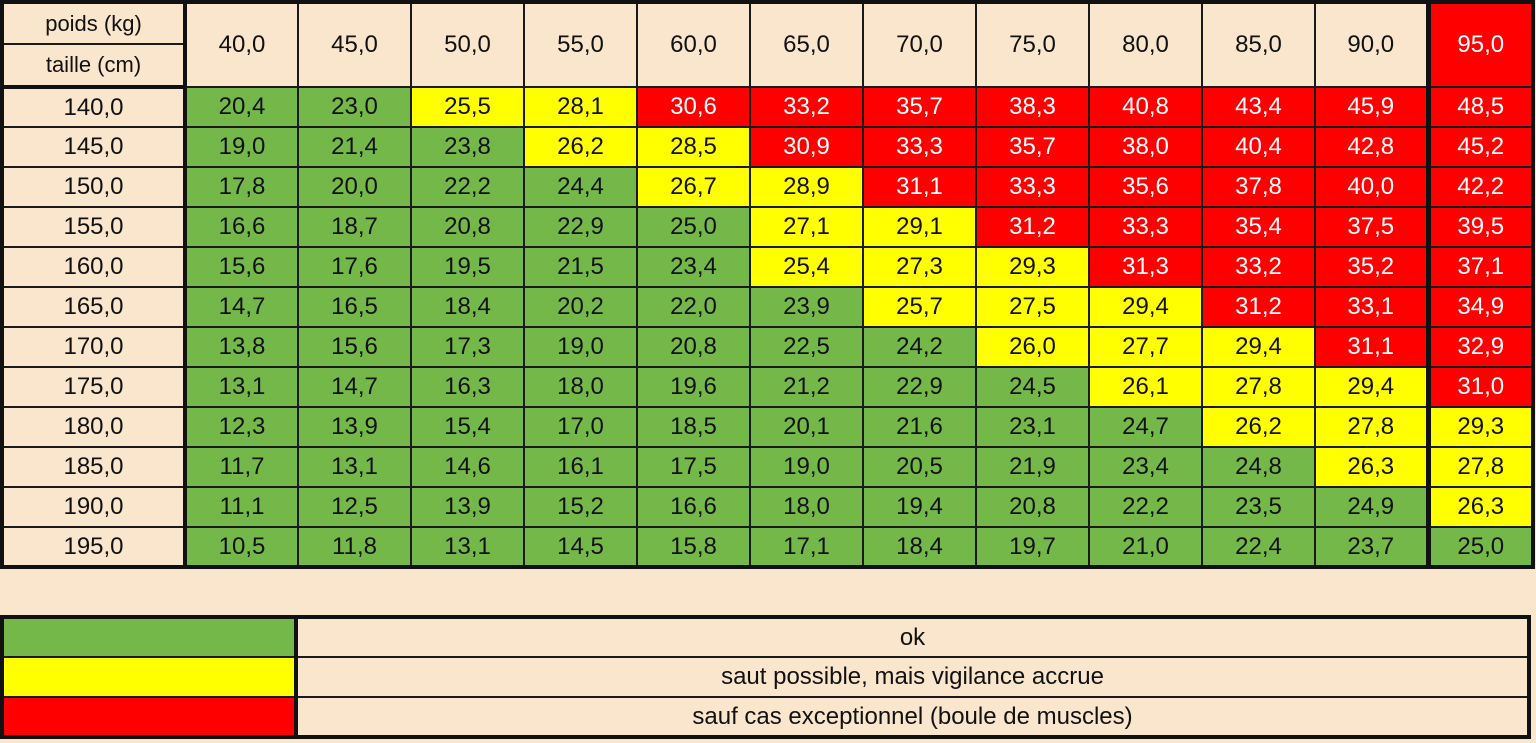  Describe the element at coordinates (806, 107) in the screenshot. I see `bmi-value-cell: 33,2` at that location.